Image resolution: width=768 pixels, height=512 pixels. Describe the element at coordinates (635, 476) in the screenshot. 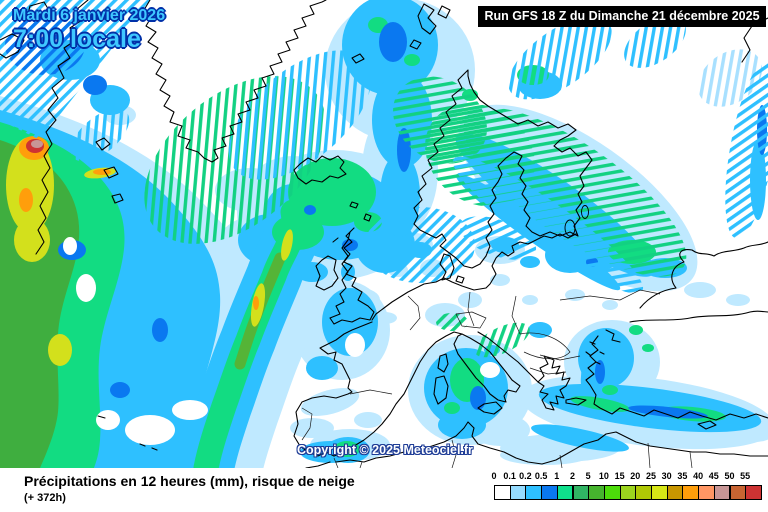

I see `legend-tick-label: 20` at that location.